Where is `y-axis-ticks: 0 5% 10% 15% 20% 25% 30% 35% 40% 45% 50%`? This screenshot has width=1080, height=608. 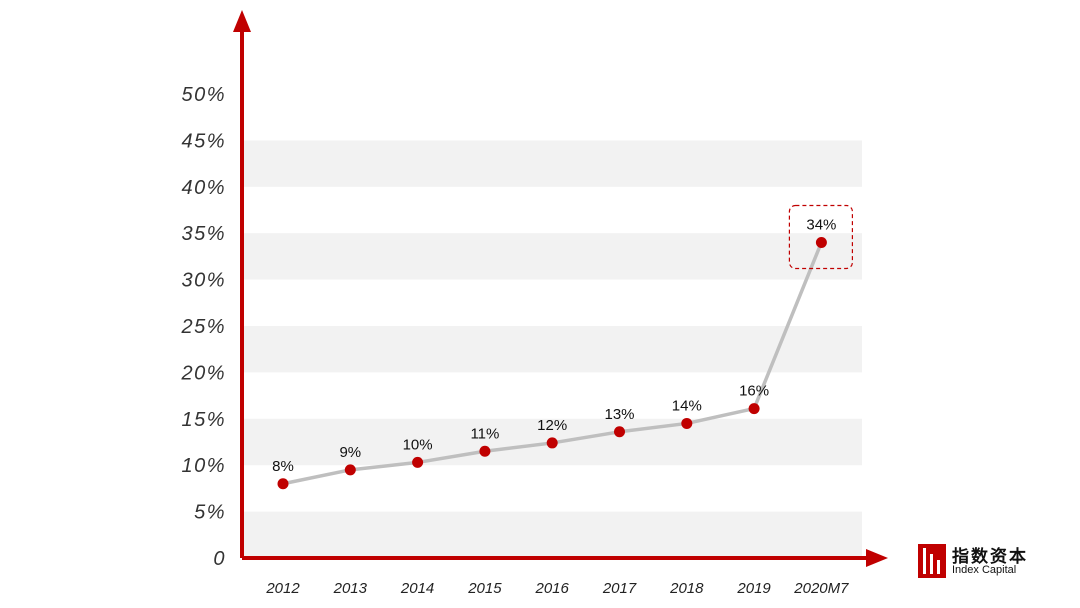 y-axis-ticks: 0 5% 10% 15% 20% 25% 30% 35% 40% 45% 50% is located at coordinates (203, 327).